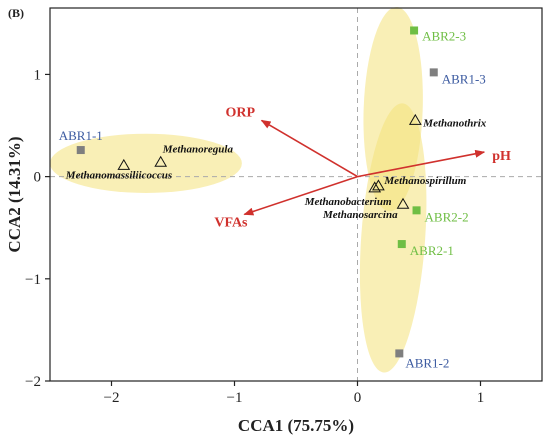 The height and width of the screenshot is (439, 550). I want to click on species-point-methanothrix, so click(415, 119).